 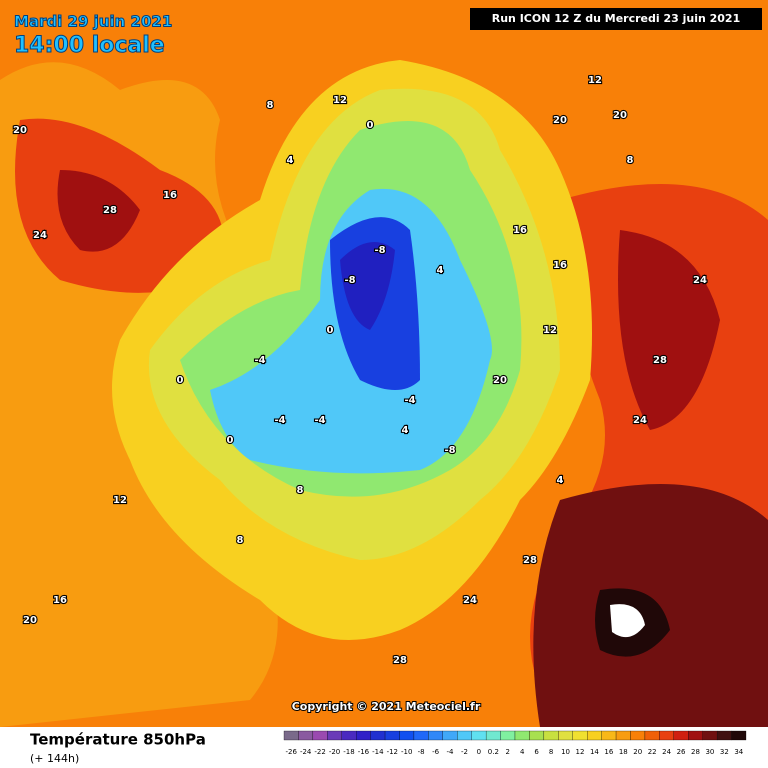 What do you see at coordinates (580, 752) in the screenshot?
I see `legend-label: 12` at bounding box center [580, 752].